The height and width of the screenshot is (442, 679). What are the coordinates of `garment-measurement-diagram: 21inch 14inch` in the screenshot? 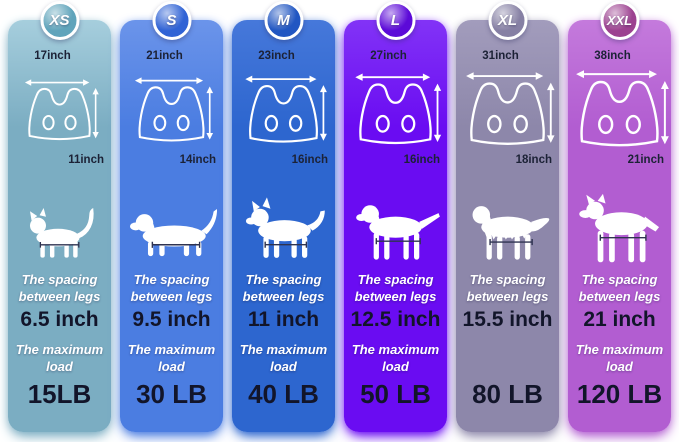 It's located at (171, 108).